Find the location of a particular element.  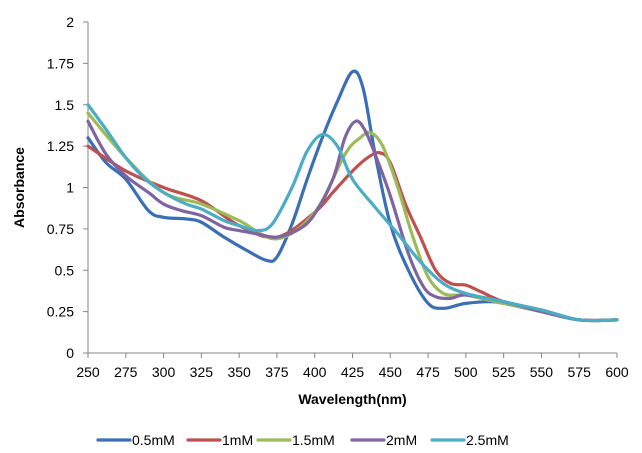

x-tick-label: 600 is located at coordinates (617, 372).